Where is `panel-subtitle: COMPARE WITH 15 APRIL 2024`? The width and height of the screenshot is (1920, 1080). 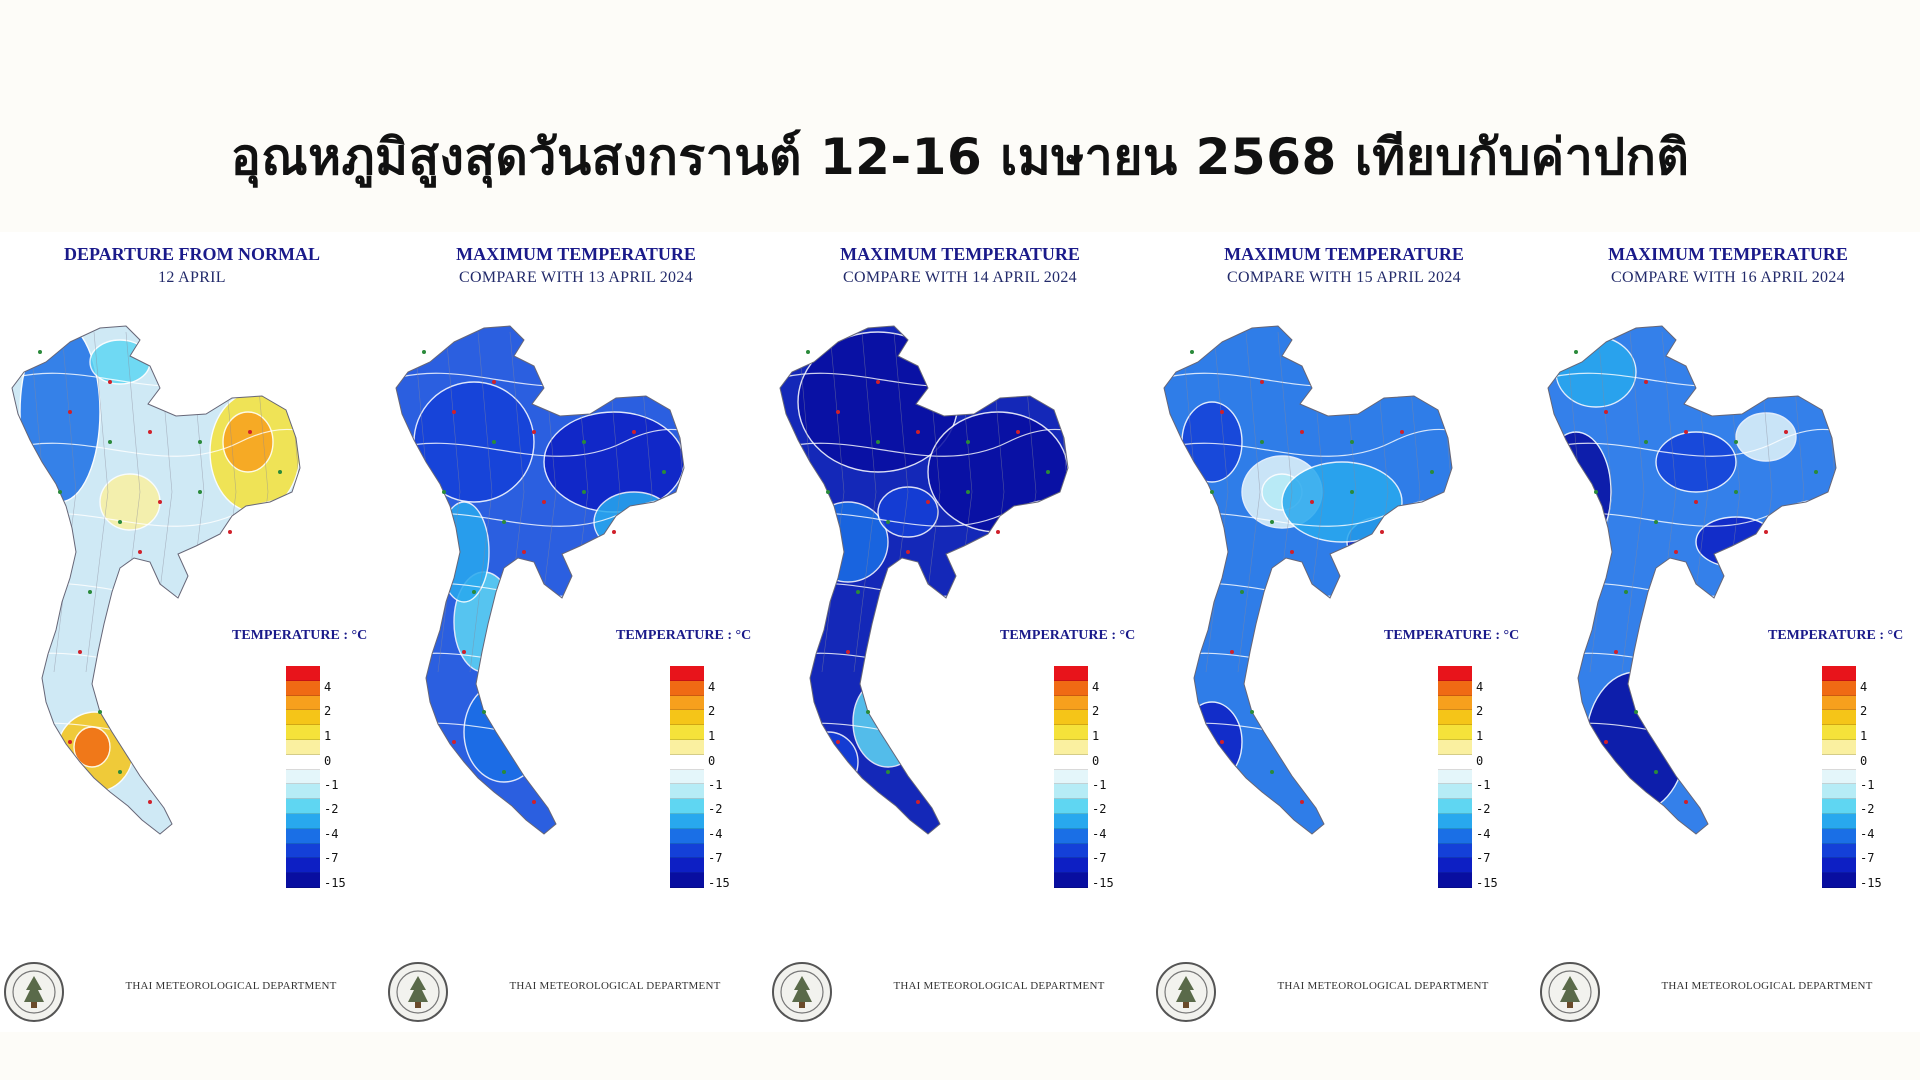 panel-subtitle: COMPARE WITH 15 APRIL 2024 is located at coordinates (1344, 277).